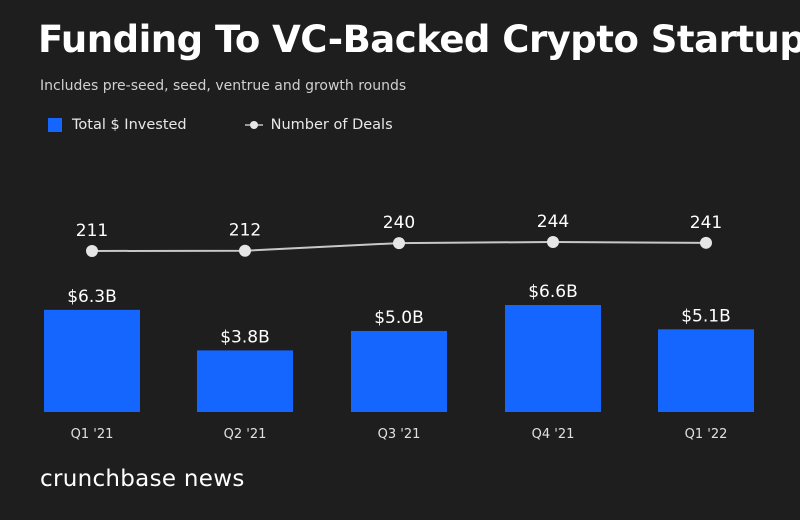  I want to click on deals-value-label-4: 244, so click(553, 222).